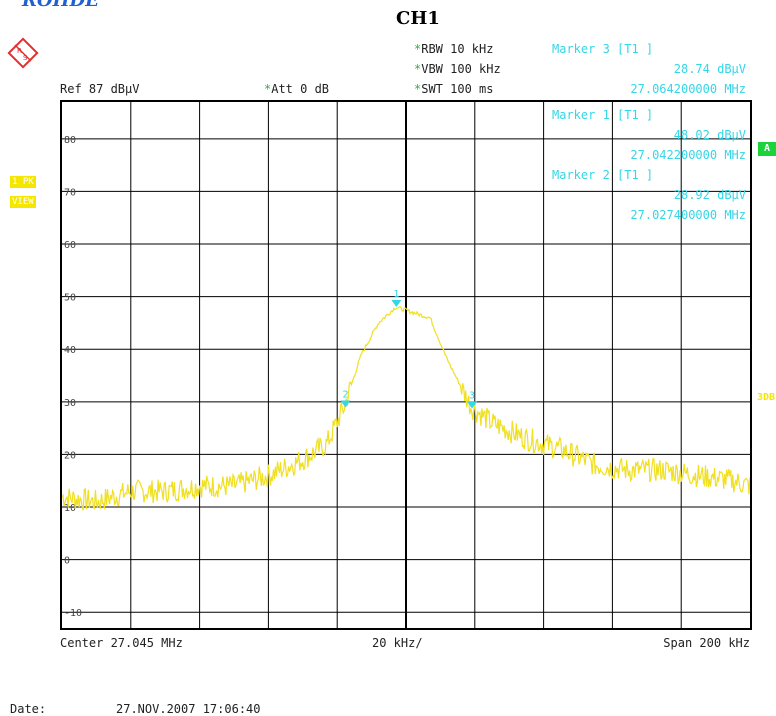 Image resolution: width=776 pixels, height=716 pixels. I want to click on marker-3-level: 28.74 dBµV, so click(709, 69).